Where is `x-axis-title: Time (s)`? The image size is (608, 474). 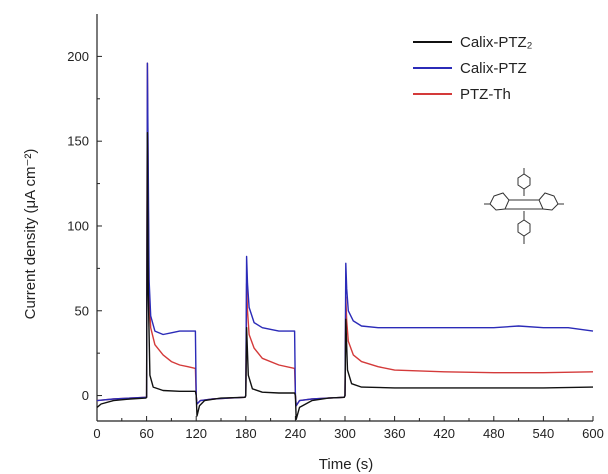 x-axis-title: Time (s) is located at coordinates (346, 464).